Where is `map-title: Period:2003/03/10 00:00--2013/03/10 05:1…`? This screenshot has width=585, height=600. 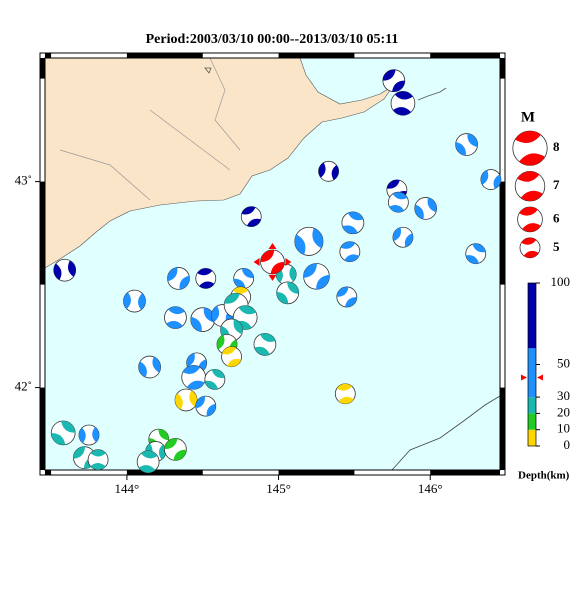
map-title: Period:2003/03/10 00:00--2013/03/10 05:1… is located at coordinates (272, 39).